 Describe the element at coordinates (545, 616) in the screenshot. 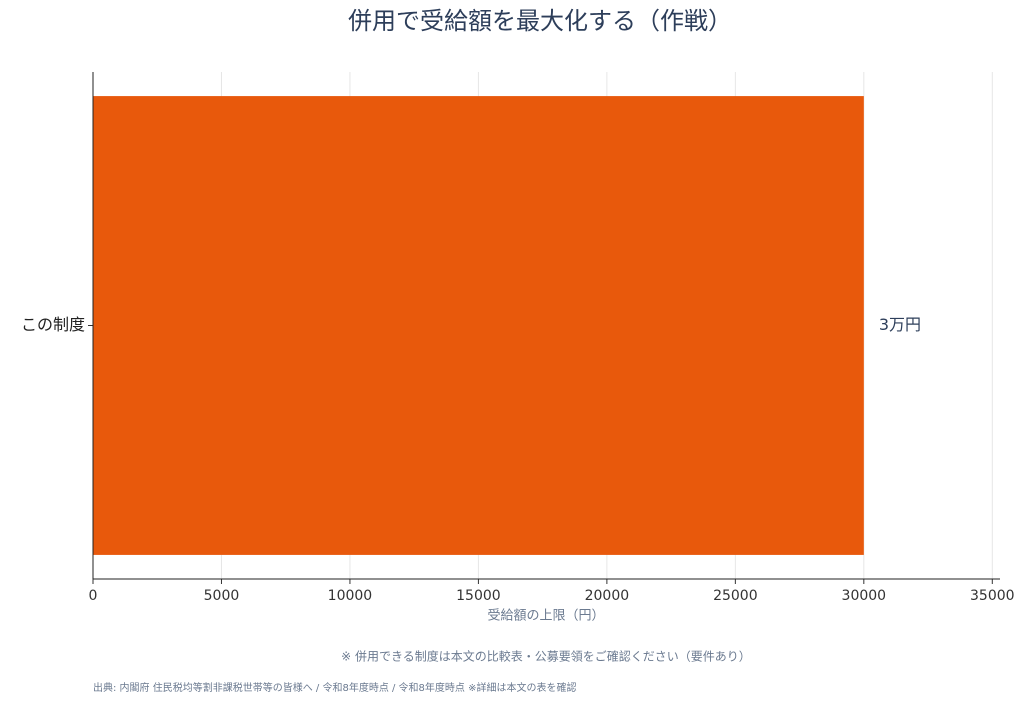

I see `x-axis-label: 受給額の上限（円）` at that location.